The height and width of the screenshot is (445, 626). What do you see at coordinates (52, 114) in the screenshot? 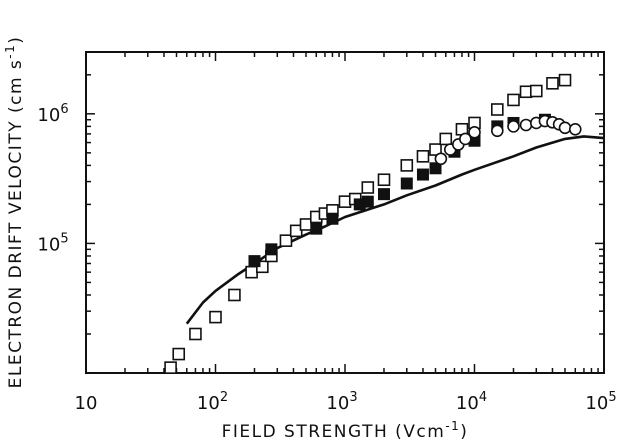
I see `y-tick-label: 10⁶` at bounding box center [52, 114].